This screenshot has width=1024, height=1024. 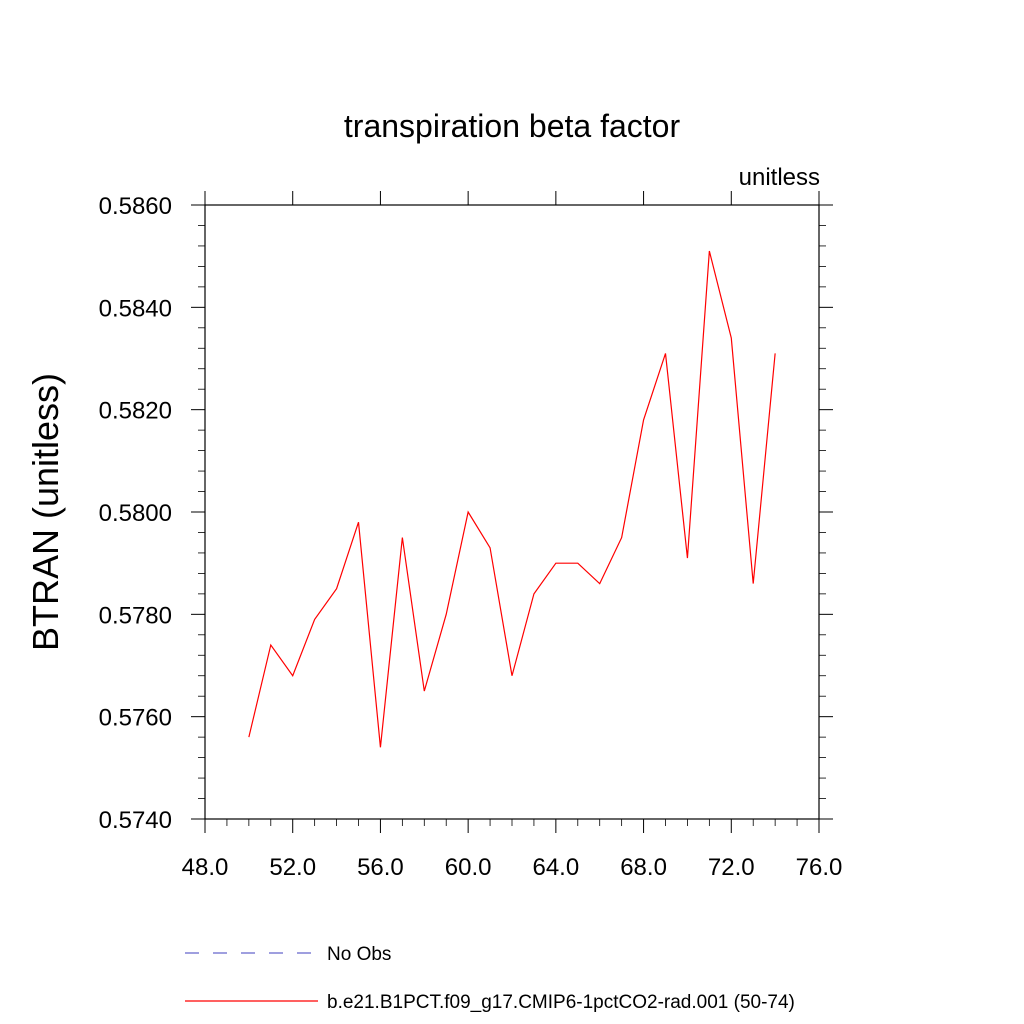 What do you see at coordinates (205, 867) in the screenshot?
I see `x-tick-label: 48.0` at bounding box center [205, 867].